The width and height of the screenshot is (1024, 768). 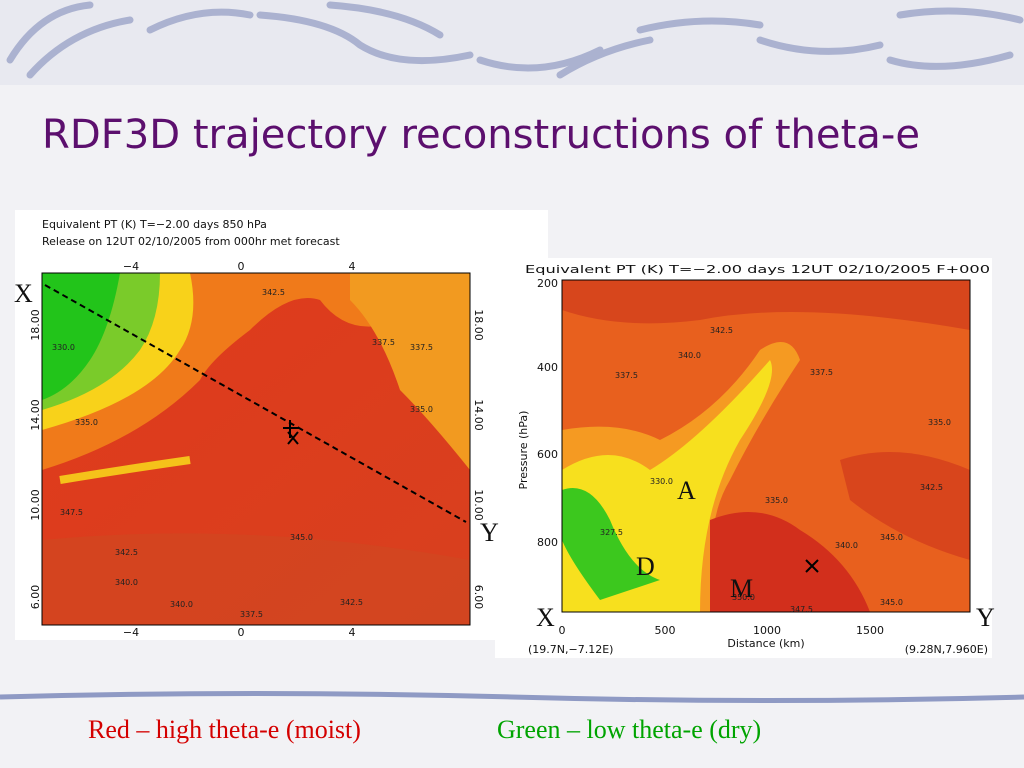 I want to click on contour-label: 327.5, so click(x=611, y=532).